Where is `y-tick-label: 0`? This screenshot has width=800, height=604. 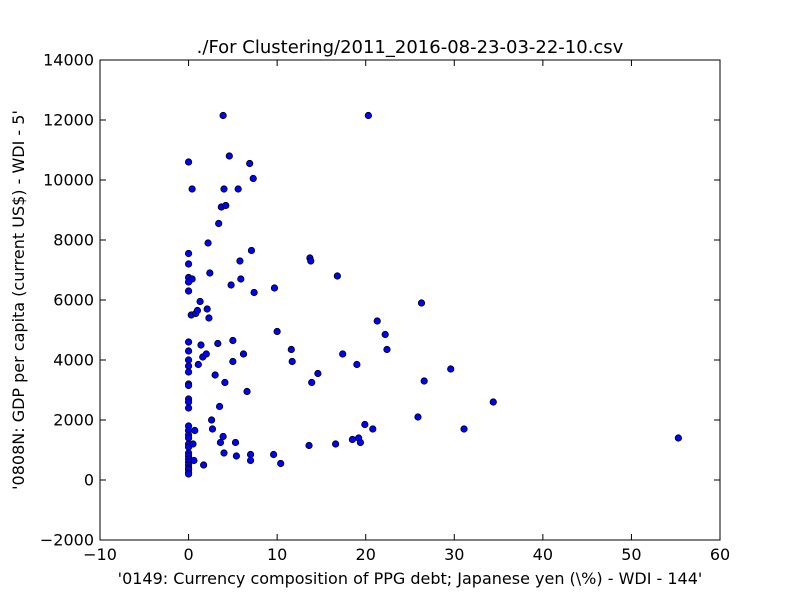 y-tick-label: 0 is located at coordinates (89, 480).